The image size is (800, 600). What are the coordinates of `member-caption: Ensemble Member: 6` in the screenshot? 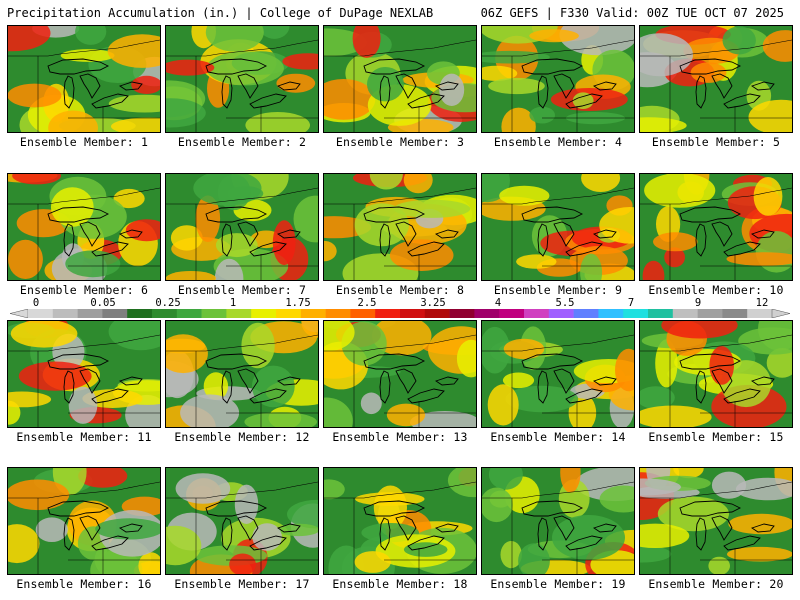 It's located at (84, 290).